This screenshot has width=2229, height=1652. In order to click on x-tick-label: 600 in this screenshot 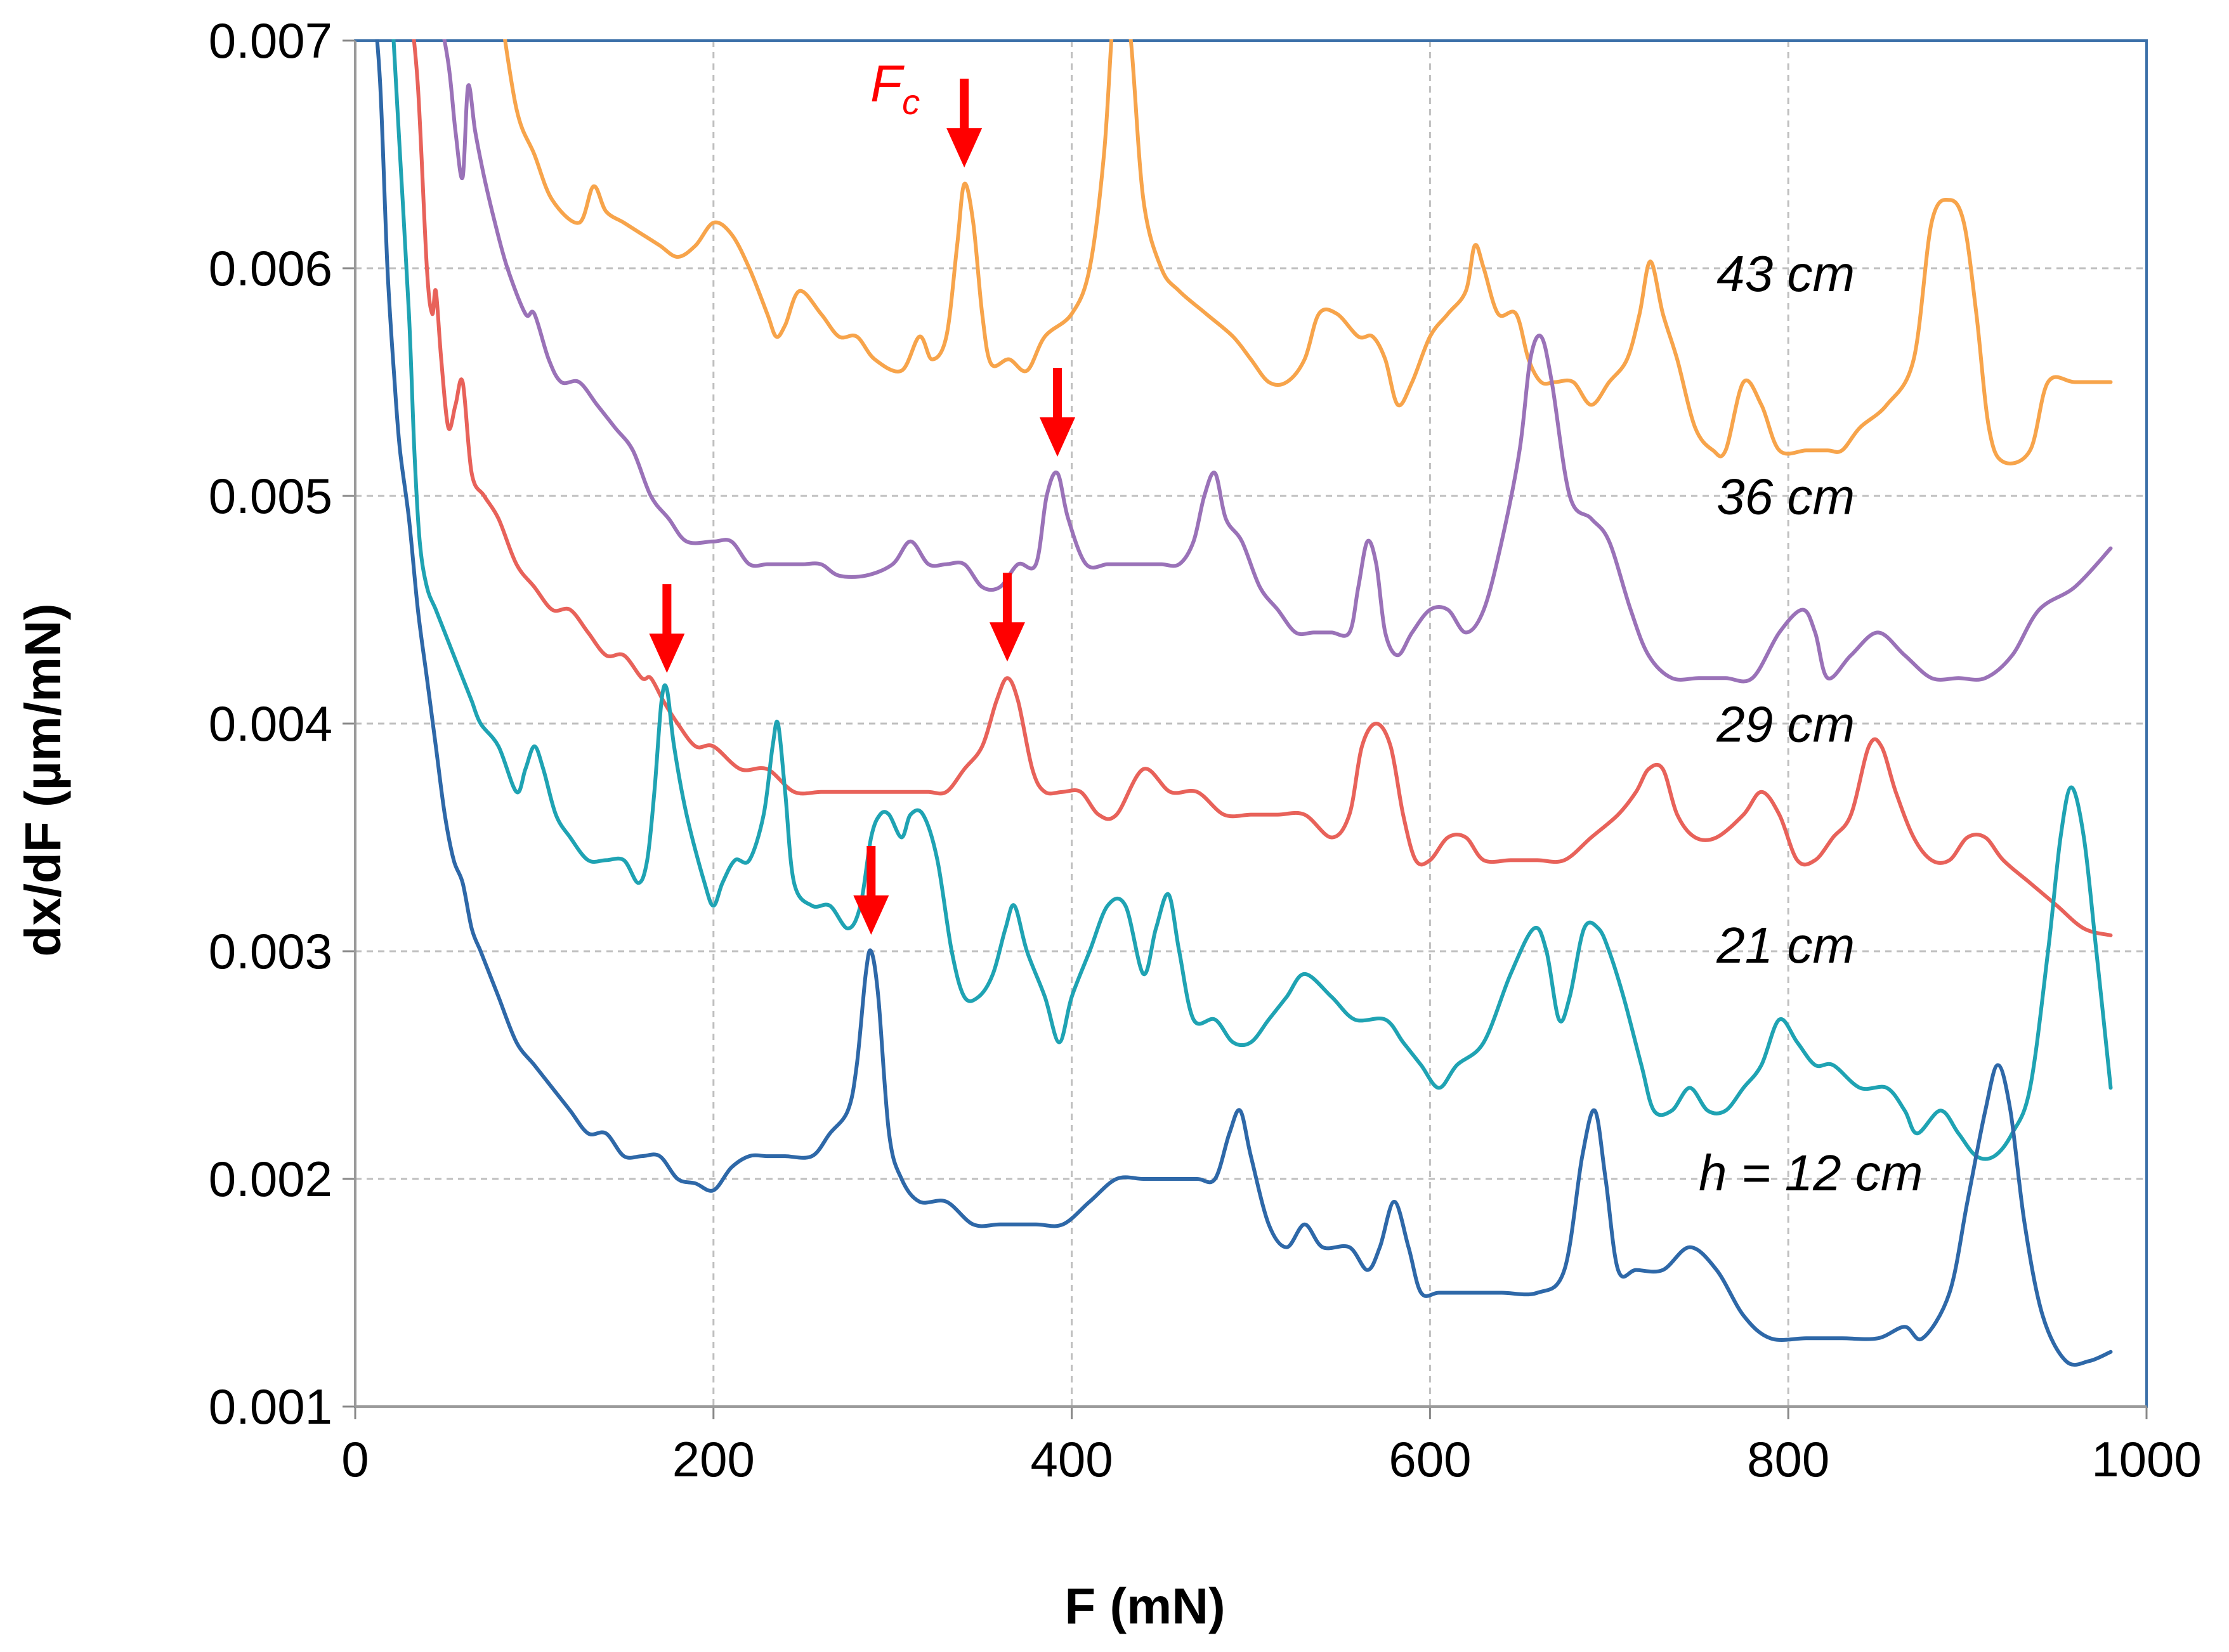, I will do `click(1430, 1459)`.